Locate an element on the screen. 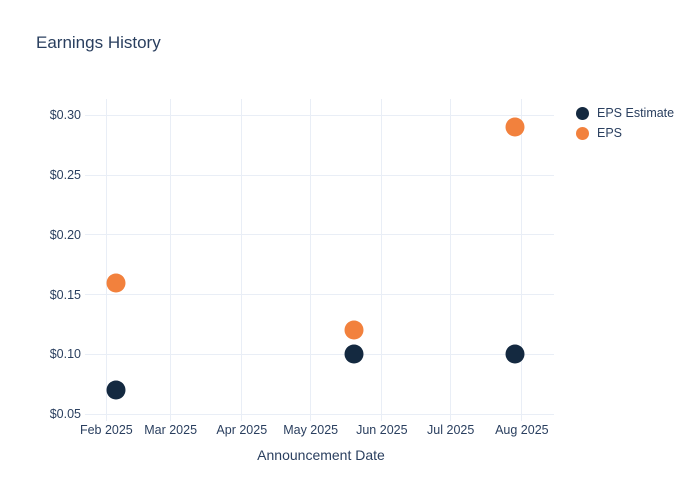  y-tick-label: $0.20 is located at coordinates (65, 234).